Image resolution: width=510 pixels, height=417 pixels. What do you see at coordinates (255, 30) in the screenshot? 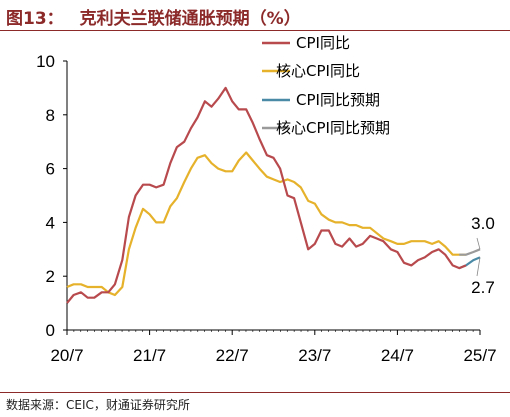
I see `title-rule` at bounding box center [255, 30].